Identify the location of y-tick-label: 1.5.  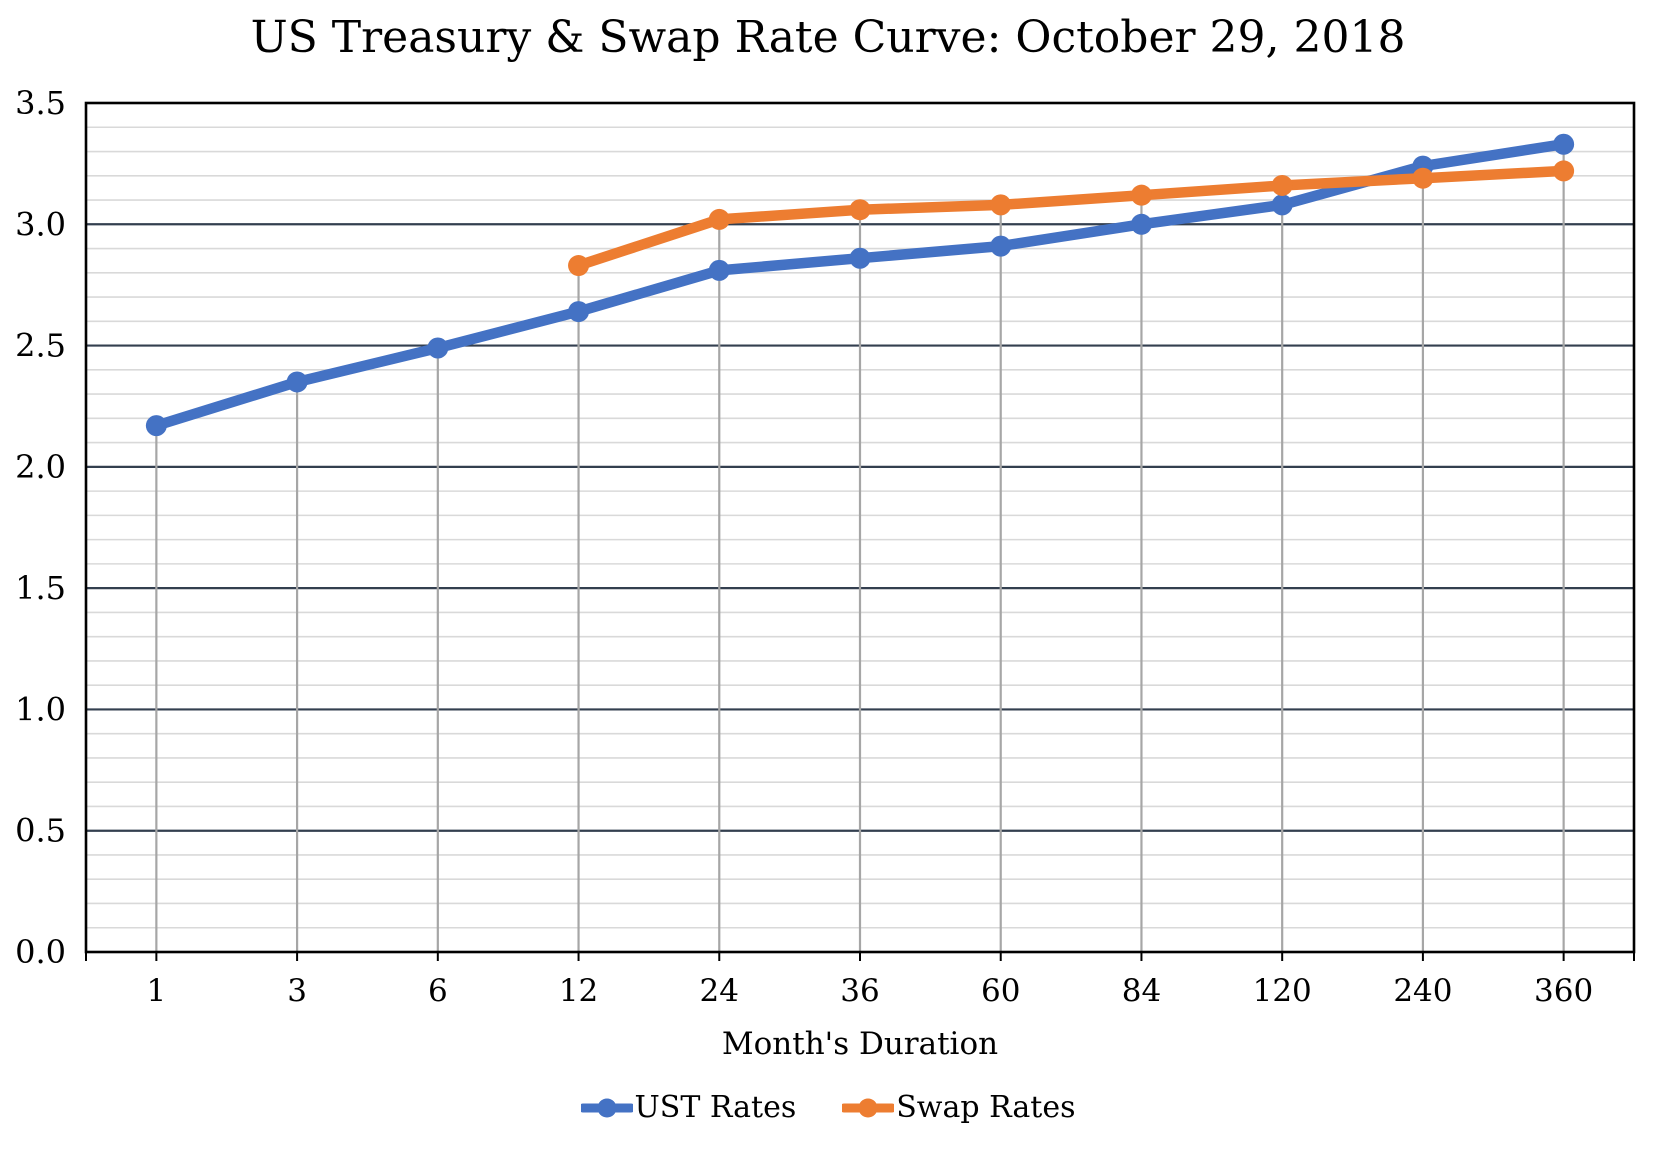
(40, 588).